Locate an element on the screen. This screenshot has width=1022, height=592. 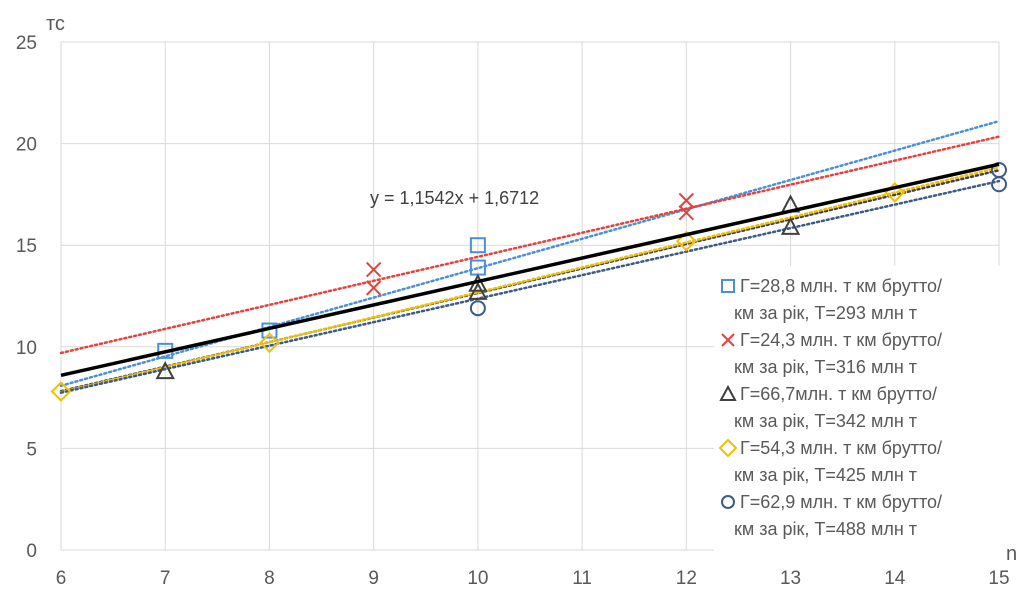
y-tick-label: 5 is located at coordinates (31, 449).